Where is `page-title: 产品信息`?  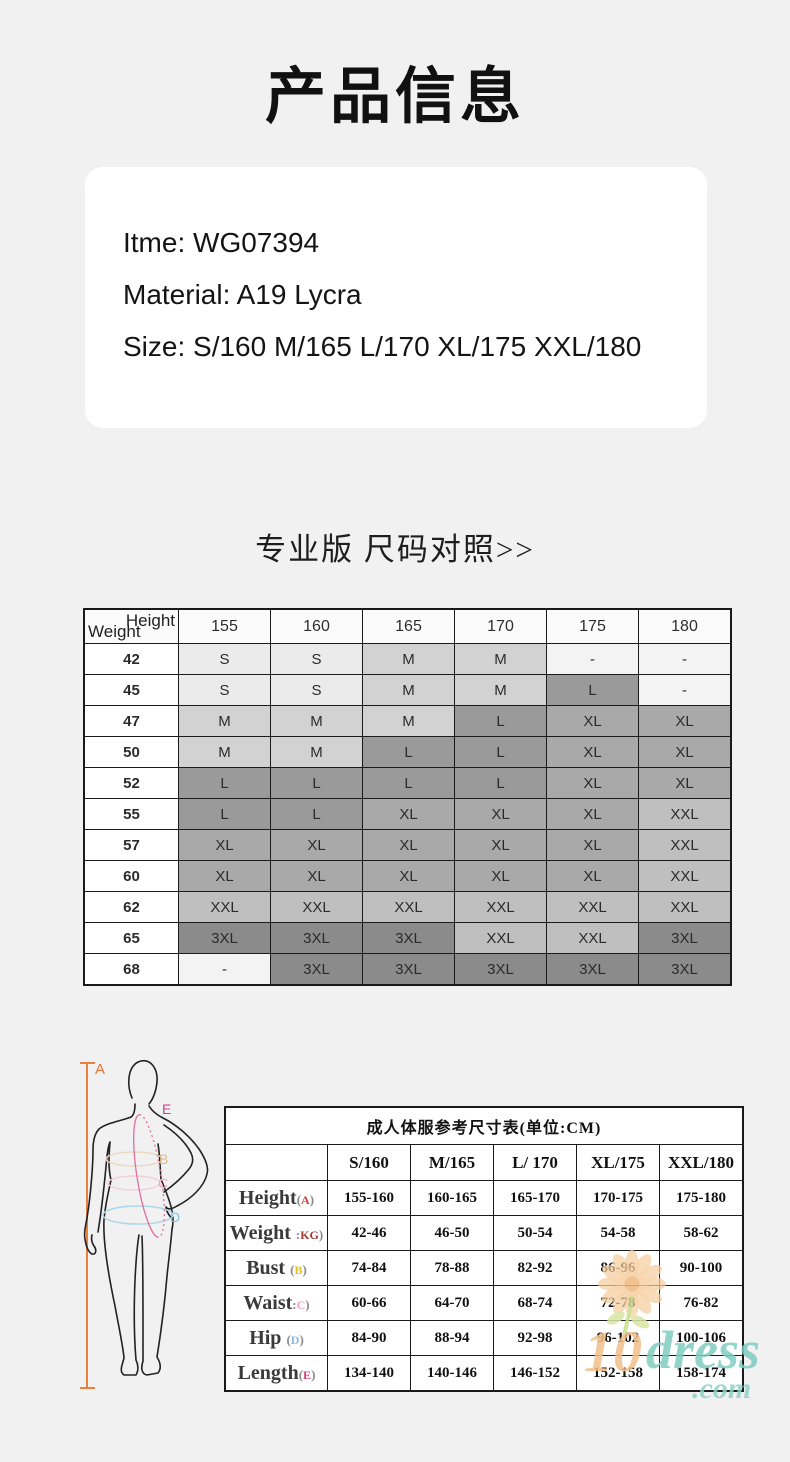
page-title: 产品信息 is located at coordinates (394, 97).